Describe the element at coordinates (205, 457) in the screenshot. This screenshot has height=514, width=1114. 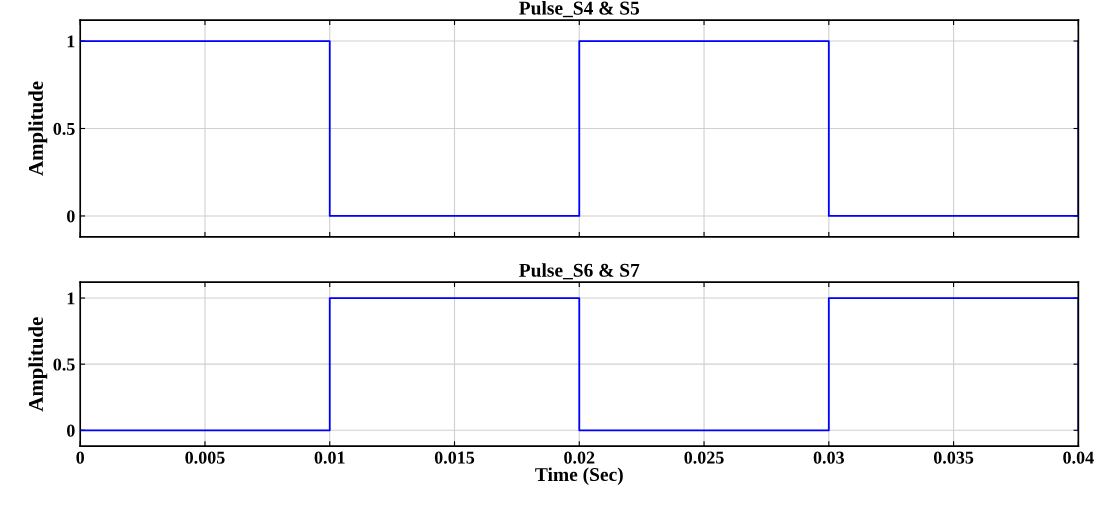
I see `x-tick-label: 0.005` at that location.